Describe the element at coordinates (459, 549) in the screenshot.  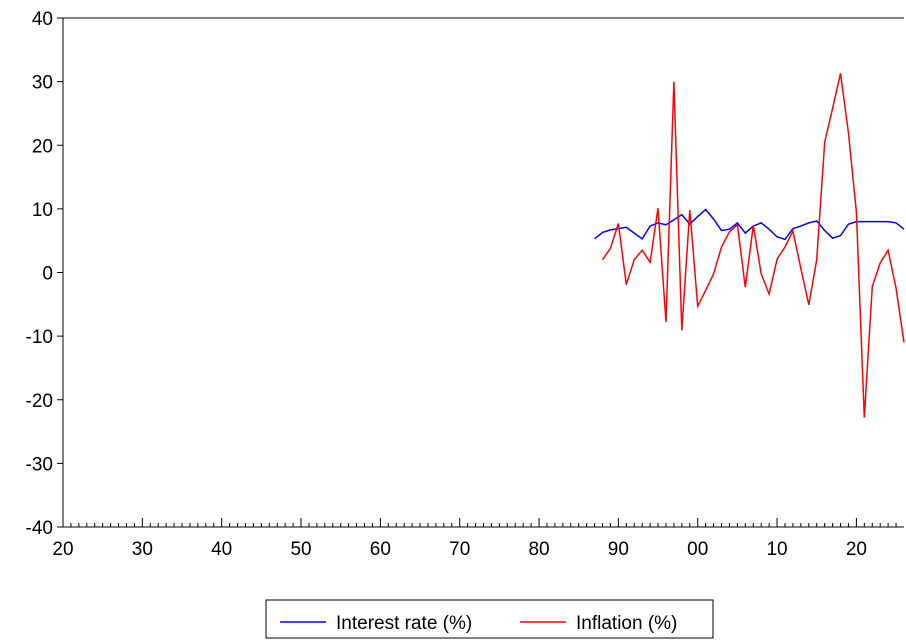
I see `x-tick-label: 70` at that location.